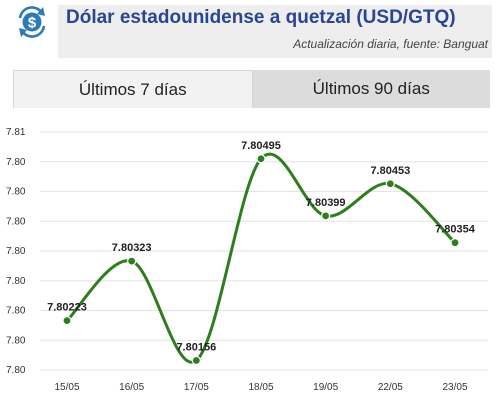 This screenshot has width=500, height=403. I want to click on tab-bar: Últimos 7 días Últimos 90 días, so click(251, 89).